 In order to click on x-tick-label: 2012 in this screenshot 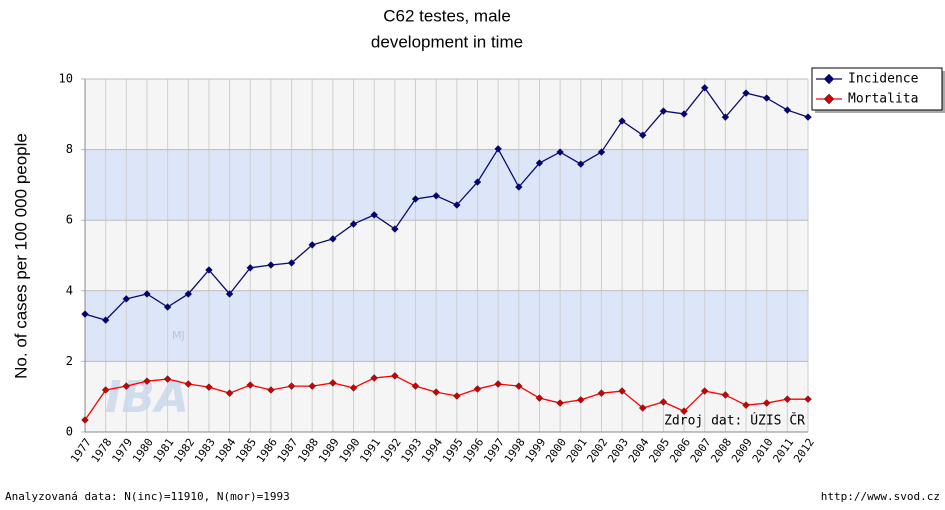, I will do `click(804, 450)`.